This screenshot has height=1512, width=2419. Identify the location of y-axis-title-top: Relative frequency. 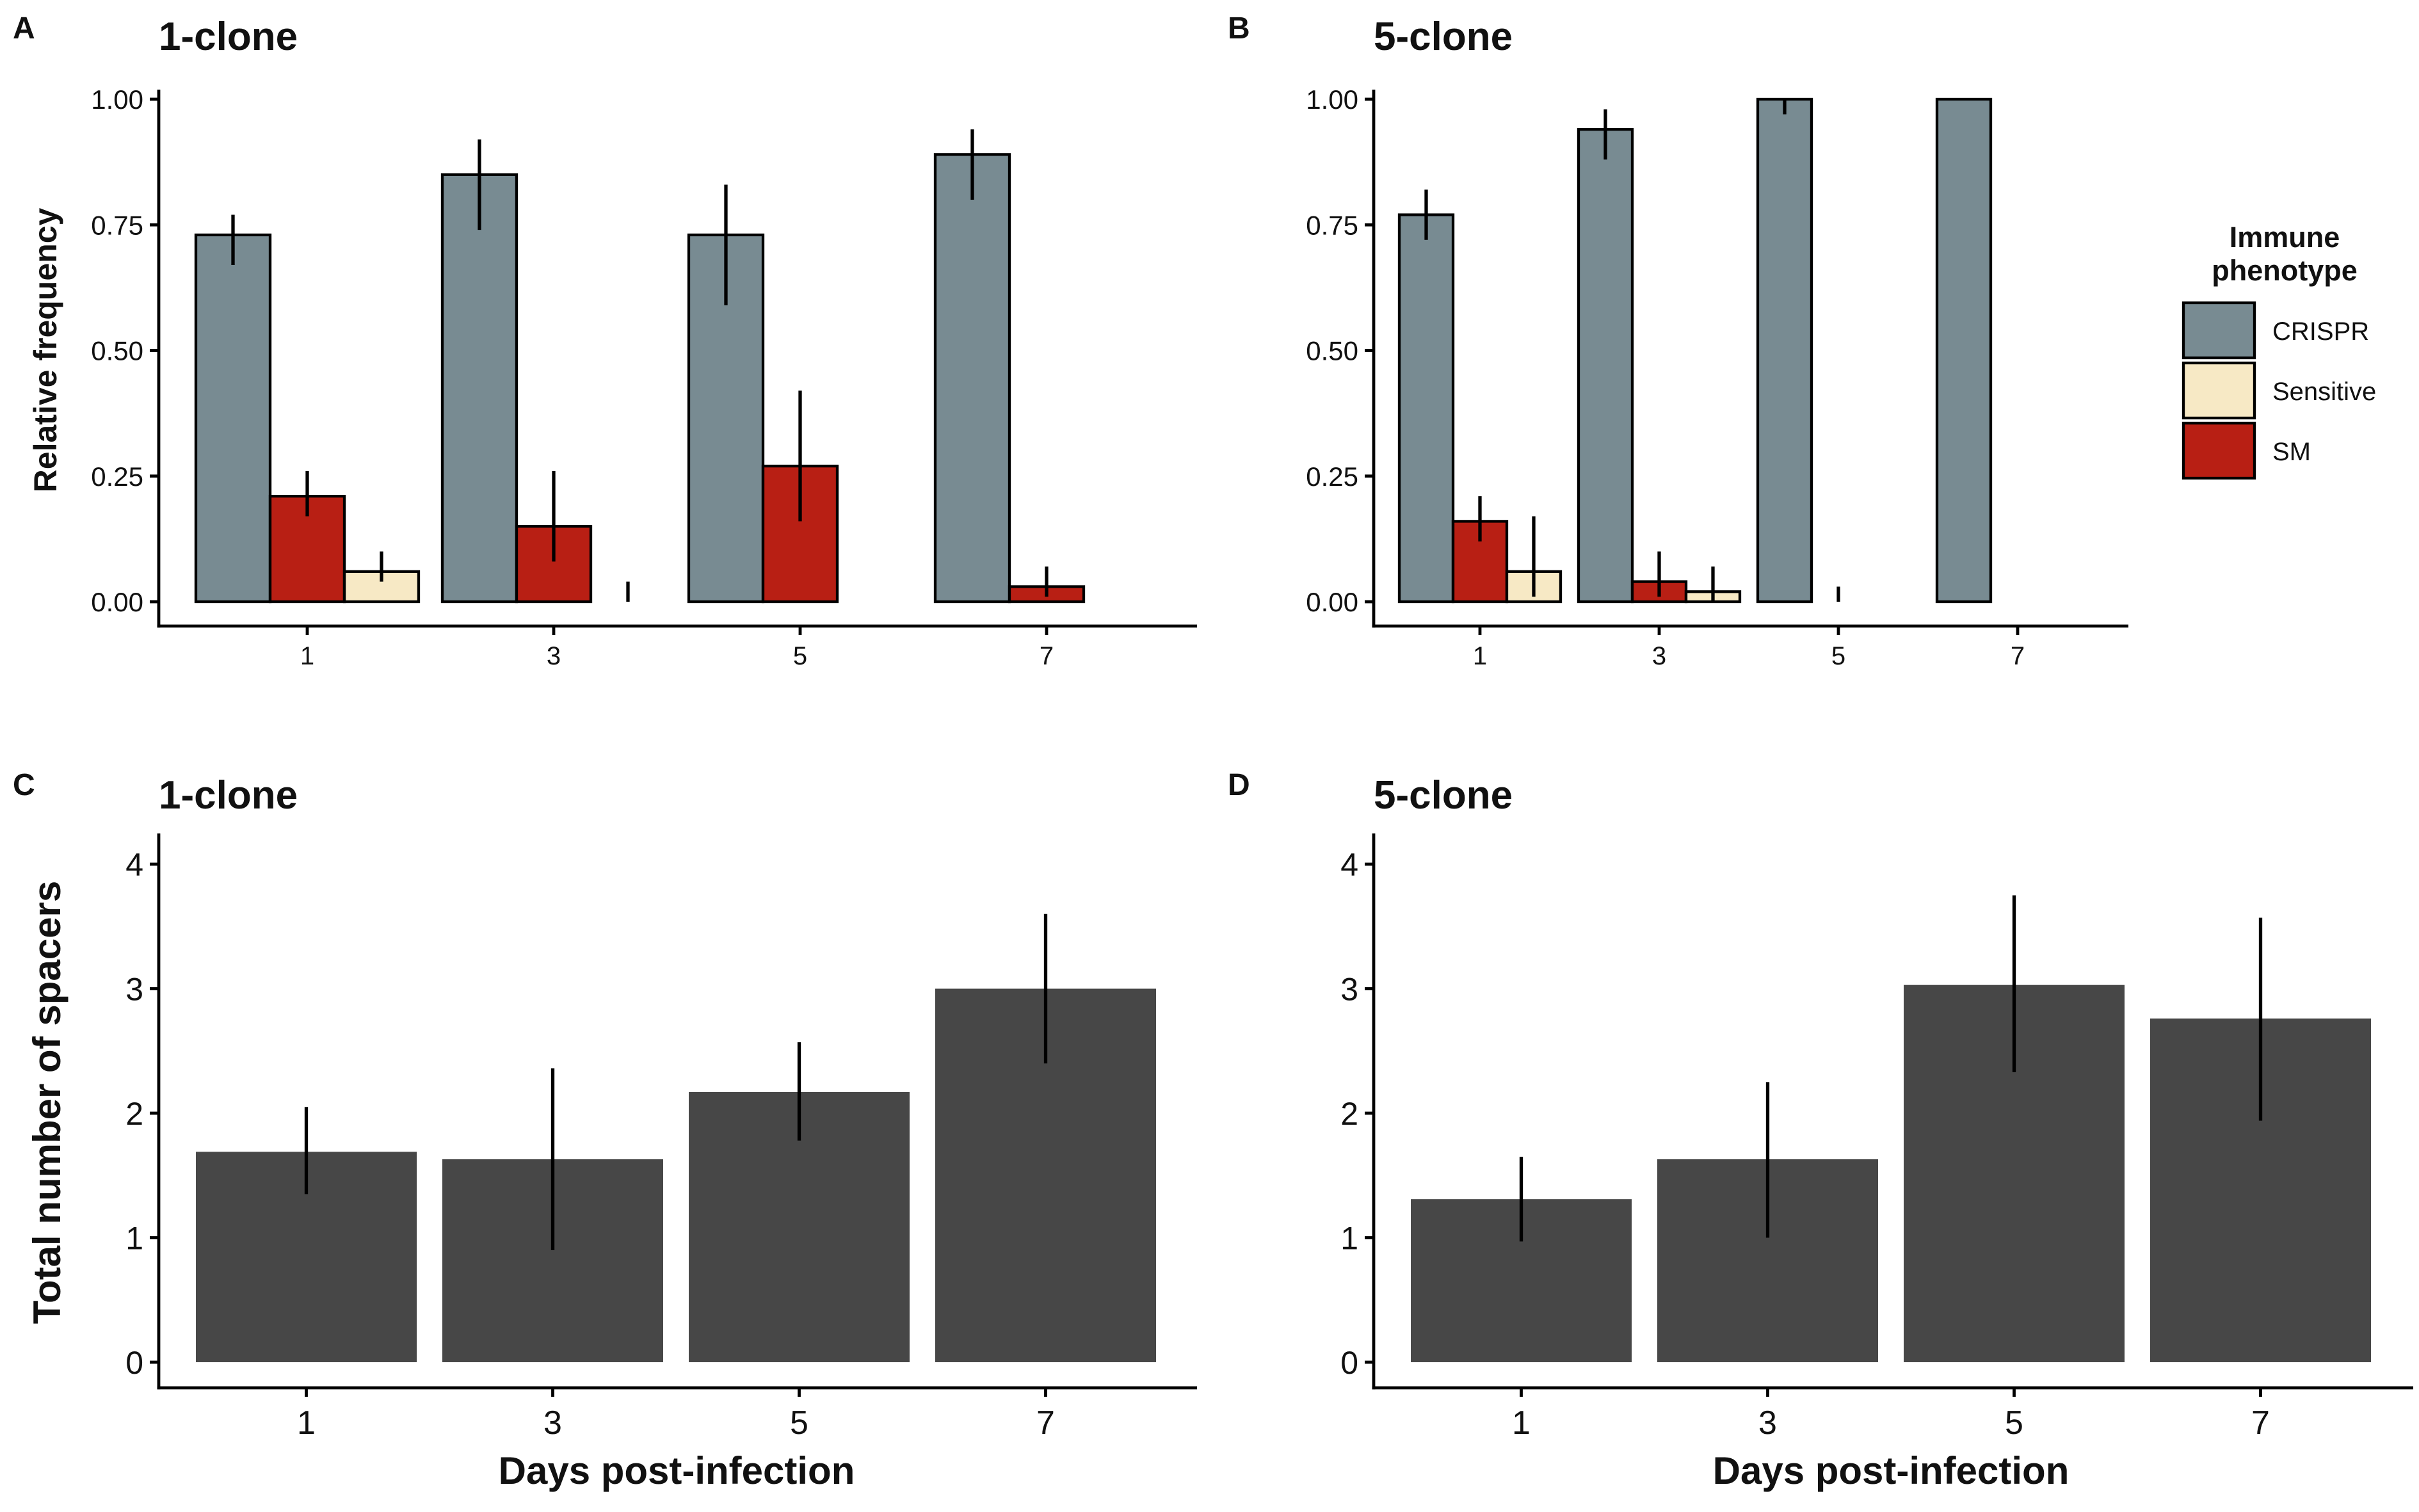
(45, 349).